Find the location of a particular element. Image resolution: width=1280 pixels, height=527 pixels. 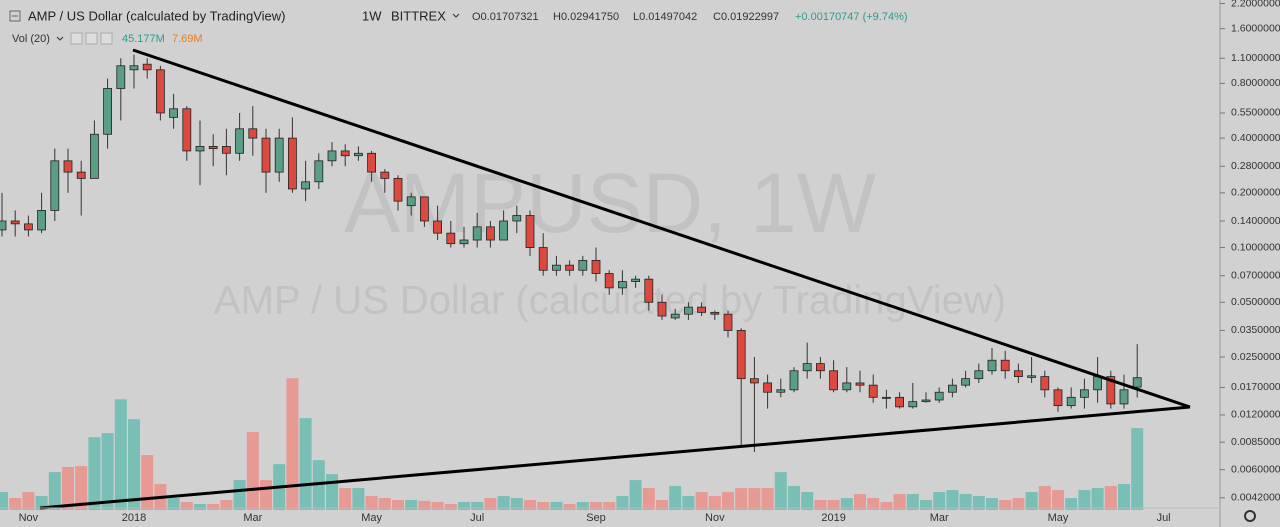

ohlc-high: H0.02941750 is located at coordinates (586, 17).